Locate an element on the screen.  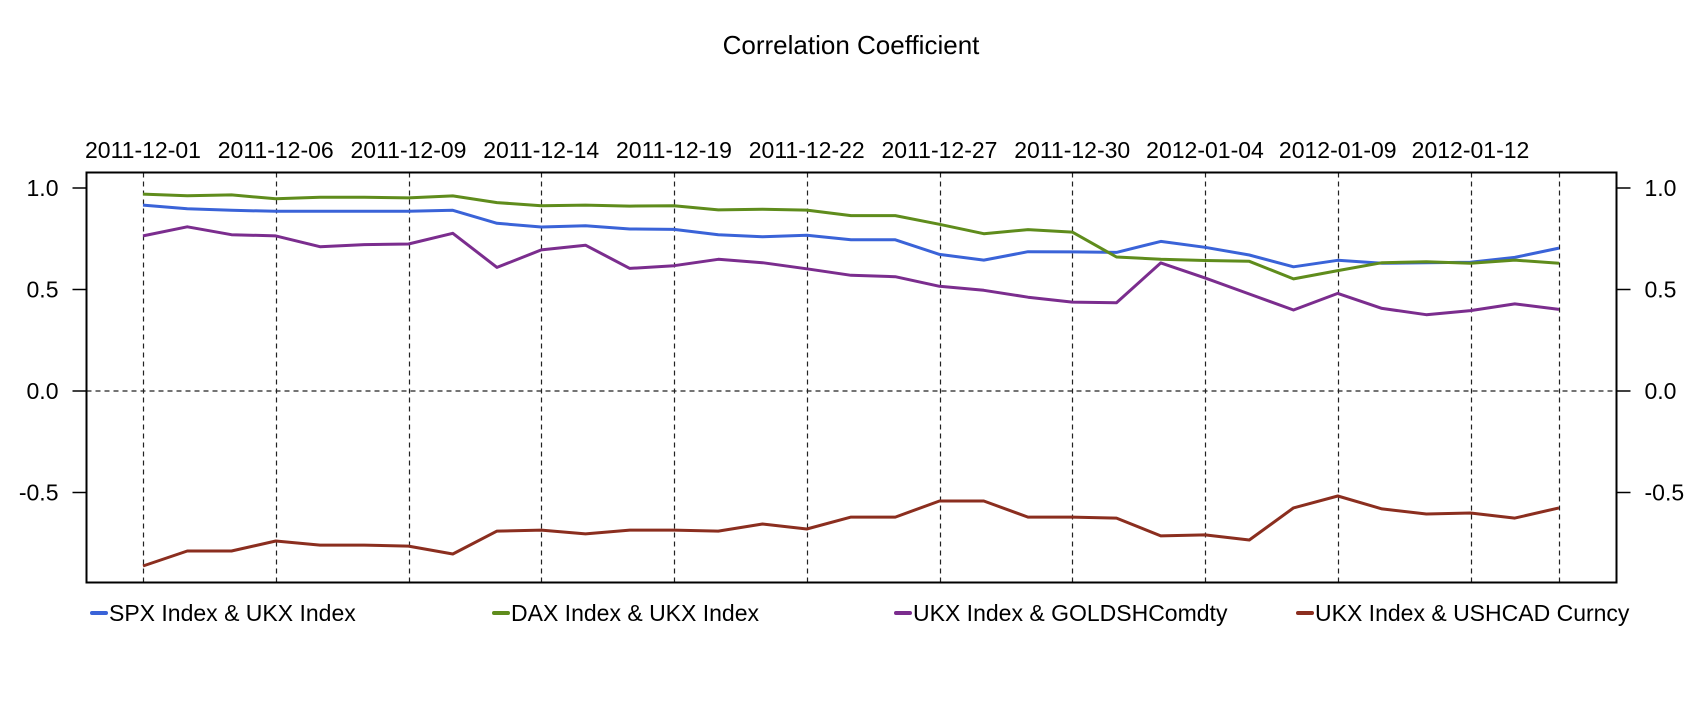
y-tick-label-left: 0.0 is located at coordinates (43, 391).